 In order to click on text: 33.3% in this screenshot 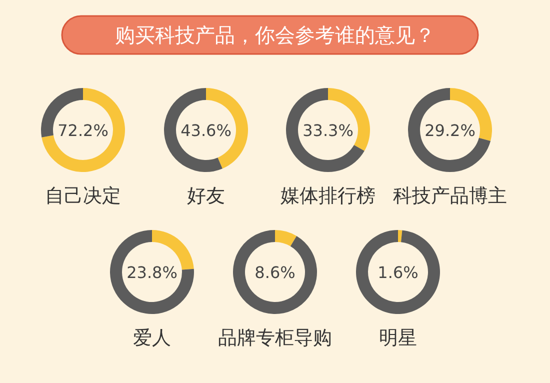, I will do `click(328, 130)`.